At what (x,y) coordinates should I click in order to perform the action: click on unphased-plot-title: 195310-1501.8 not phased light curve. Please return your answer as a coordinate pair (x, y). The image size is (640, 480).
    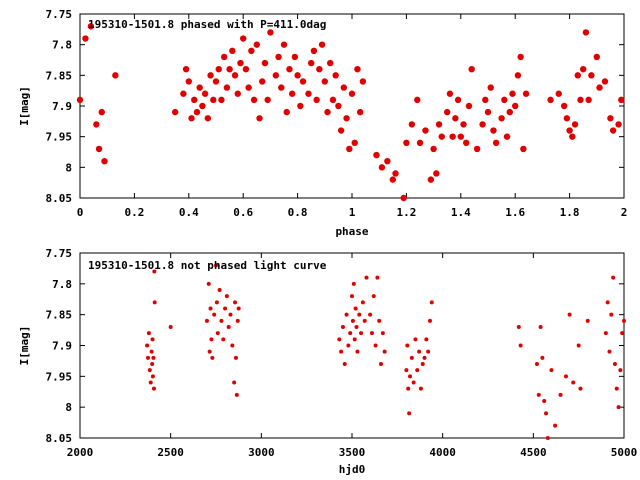
    Looking at the image, I should click on (207, 265).